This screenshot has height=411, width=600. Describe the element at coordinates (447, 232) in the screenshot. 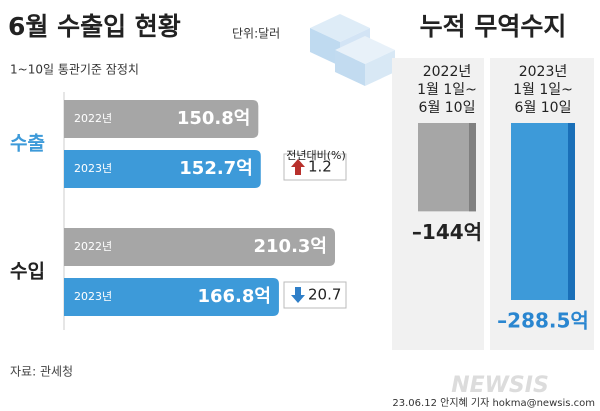

I see `value-label: –144억` at that location.